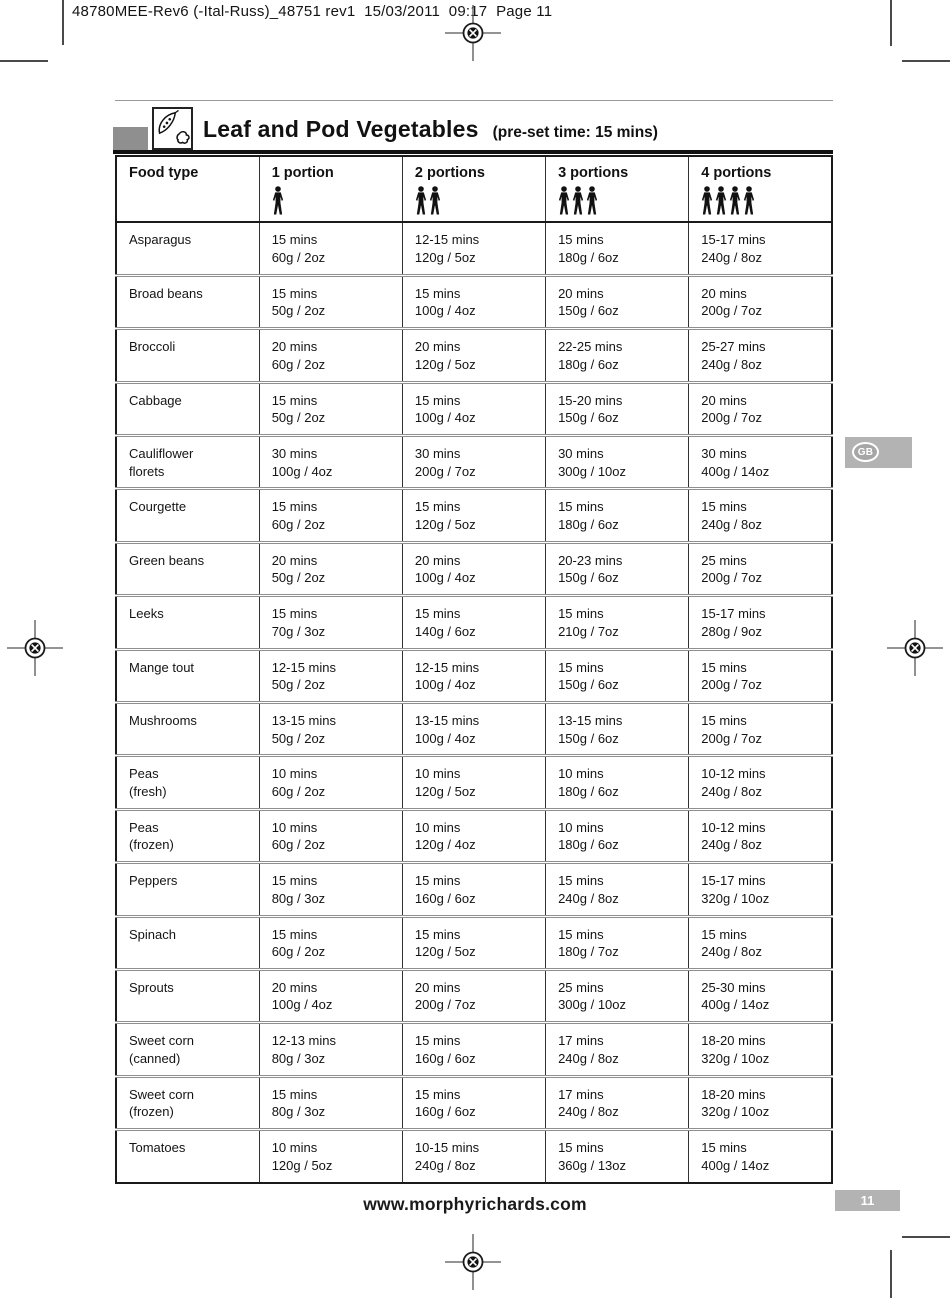  Describe the element at coordinates (341, 129) in the screenshot. I see `page-title: Leaf and Pod Vegetables` at that location.